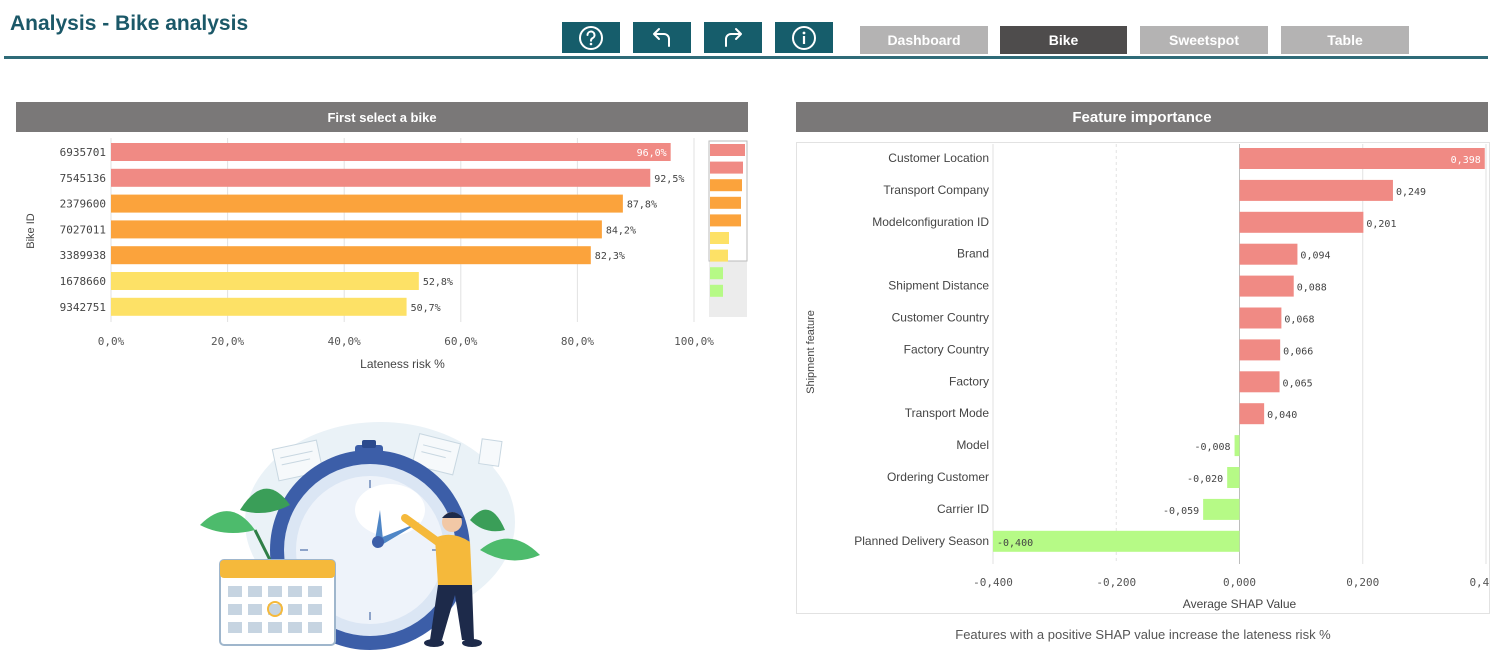 The image size is (1494, 663). What do you see at coordinates (1015, 543) in the screenshot?
I see `shap-value-label: -0,400` at bounding box center [1015, 543].